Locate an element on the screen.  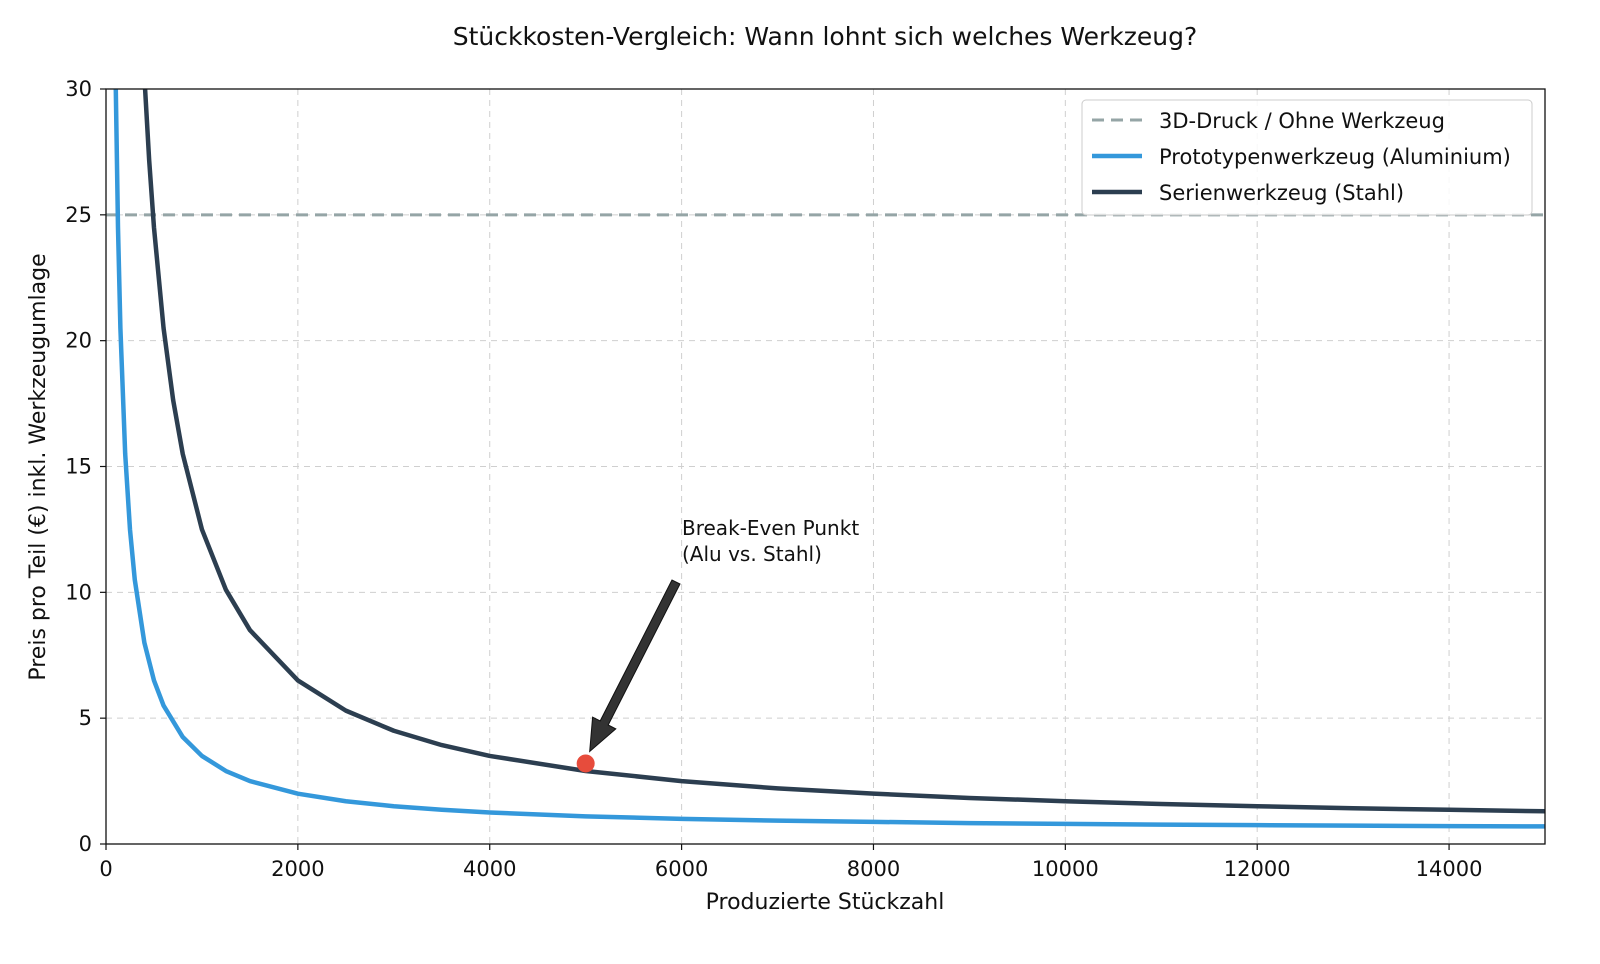
x-tick-label: 6000 is located at coordinates (681, 869).